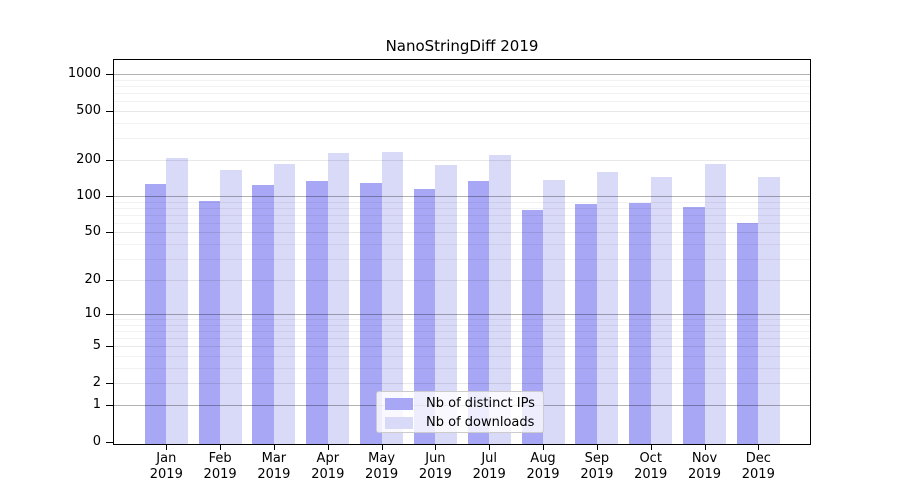 This screenshot has height=500, width=900. Describe the element at coordinates (96, 404) in the screenshot. I see `y-axis-tick-label: 1` at that location.